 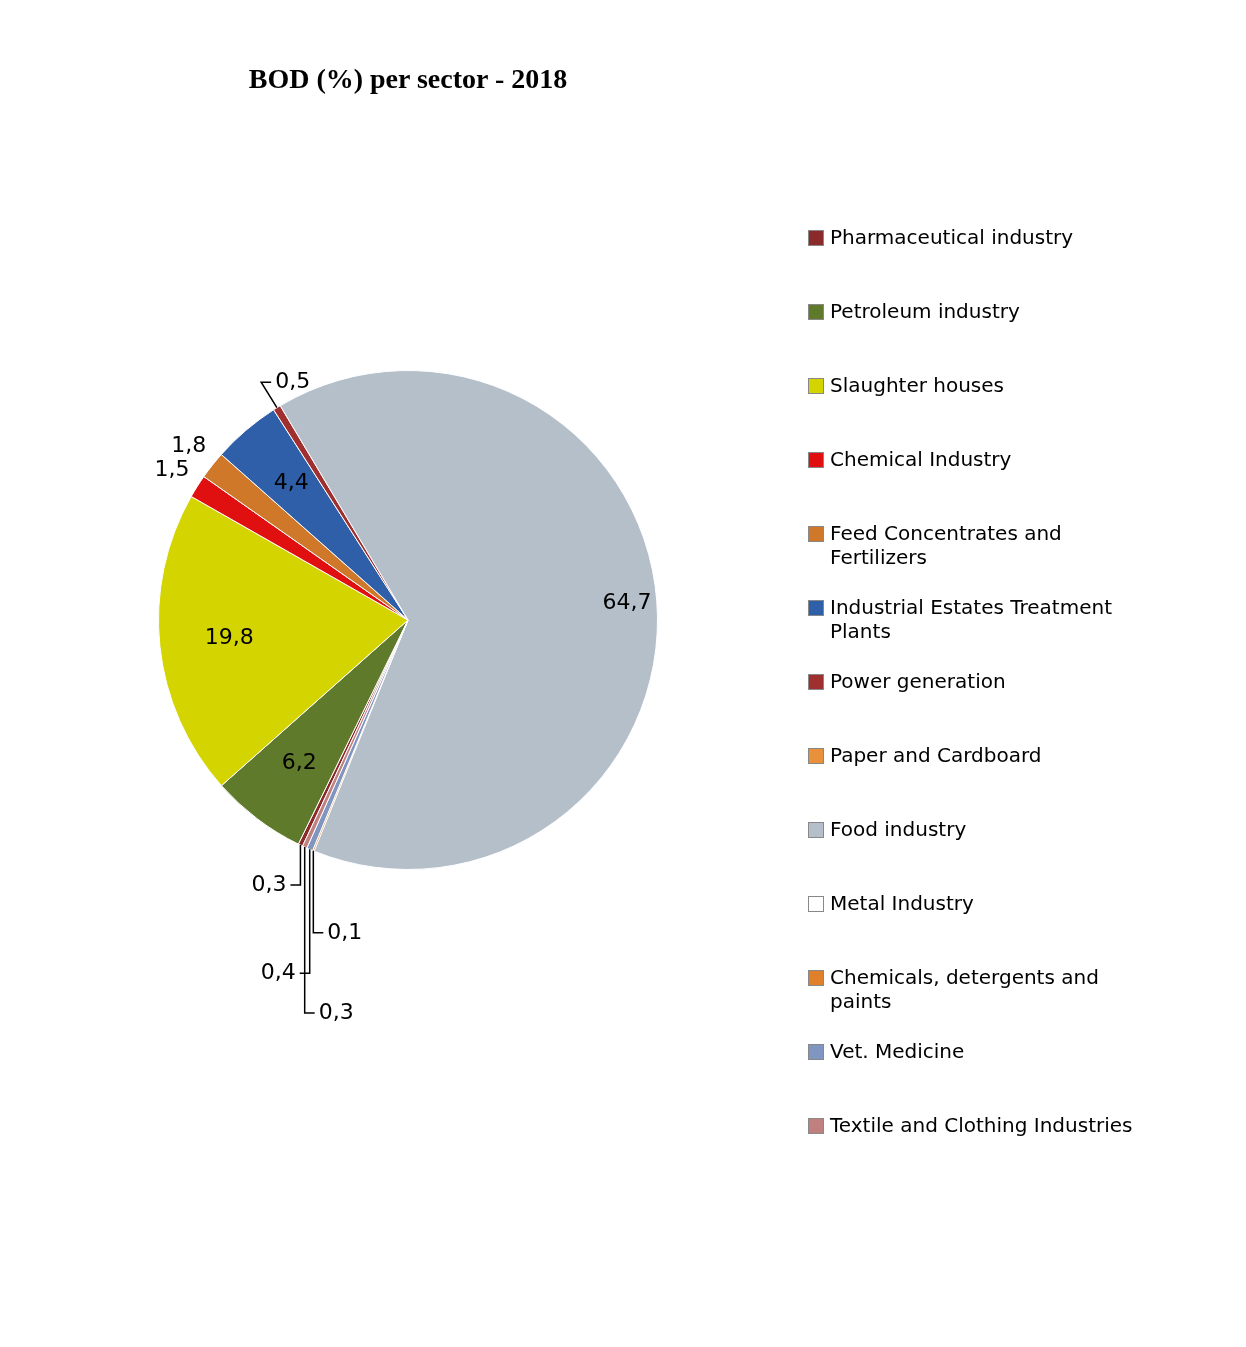 I want to click on legend-label: Chemical Industry, so click(x=921, y=459).